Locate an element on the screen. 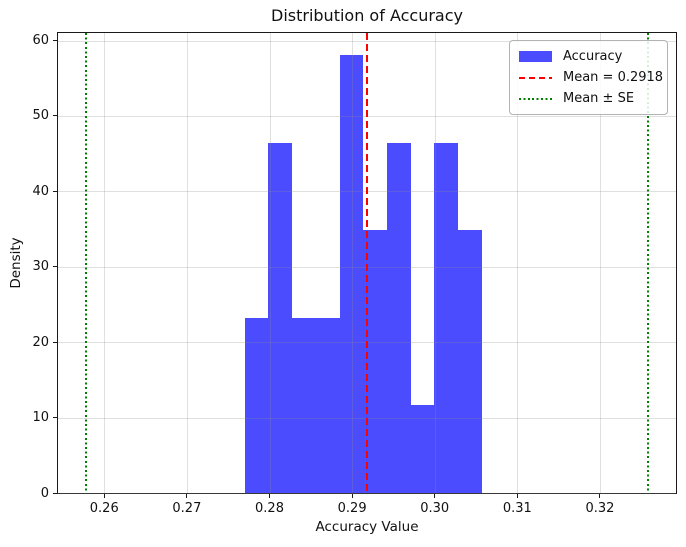 Image resolution: width=686 pixels, height=547 pixels. blue-patch-swatch is located at coordinates (535, 56).